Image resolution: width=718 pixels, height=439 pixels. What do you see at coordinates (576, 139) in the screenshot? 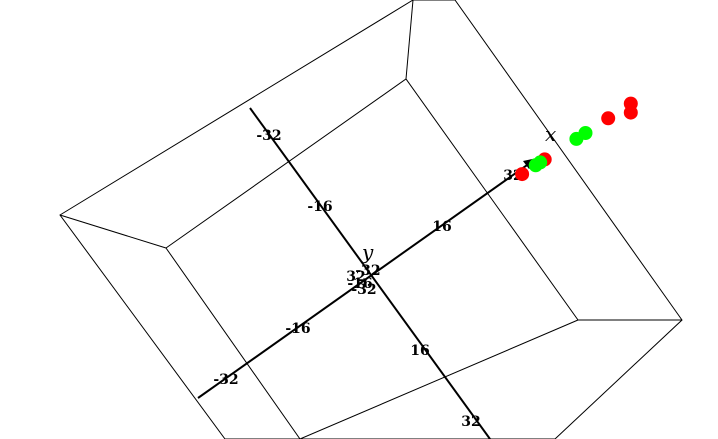
I see `data-points` at bounding box center [576, 139].